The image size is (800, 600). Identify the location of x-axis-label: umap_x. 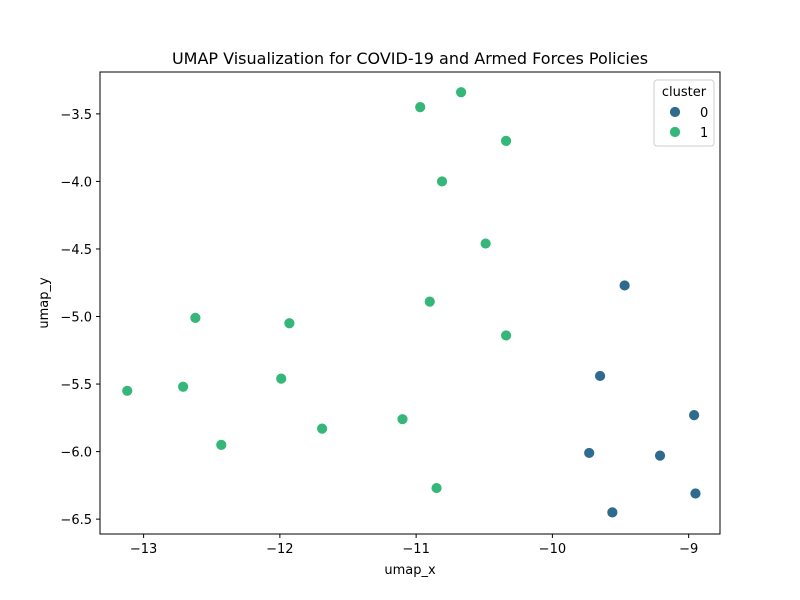
(410, 570).